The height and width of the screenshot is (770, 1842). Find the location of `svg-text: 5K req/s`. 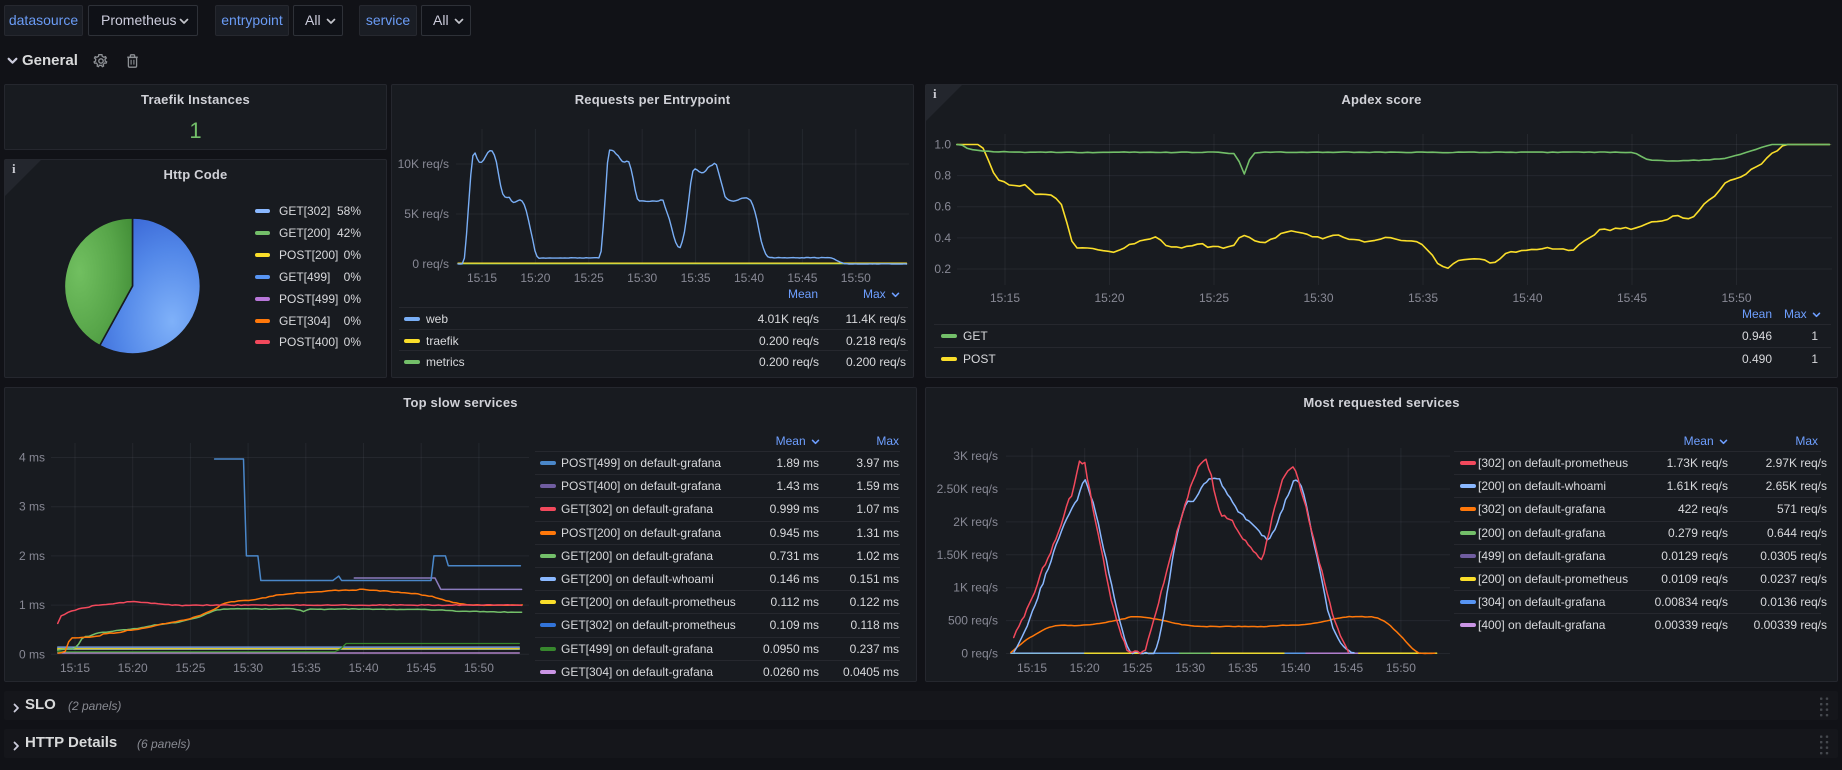

svg-text: 5K req/s is located at coordinates (426, 214).